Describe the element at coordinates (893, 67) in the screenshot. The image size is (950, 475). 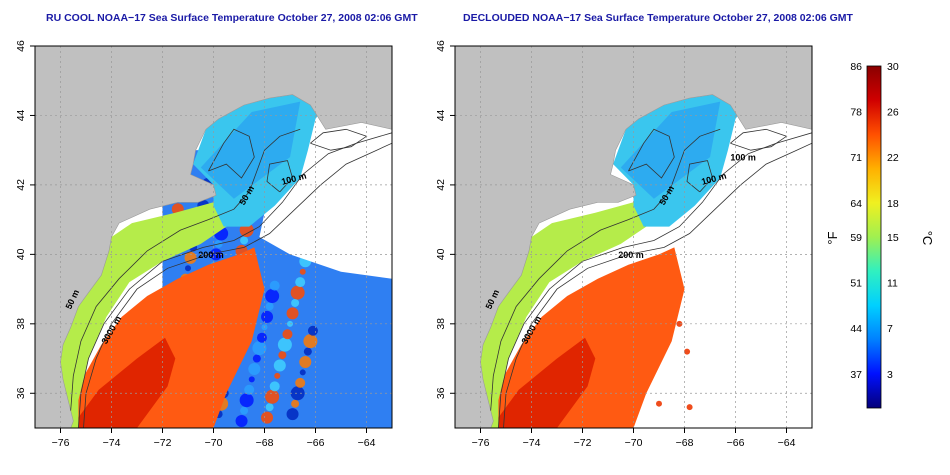
I see `celsius-tick-label: 30` at that location.